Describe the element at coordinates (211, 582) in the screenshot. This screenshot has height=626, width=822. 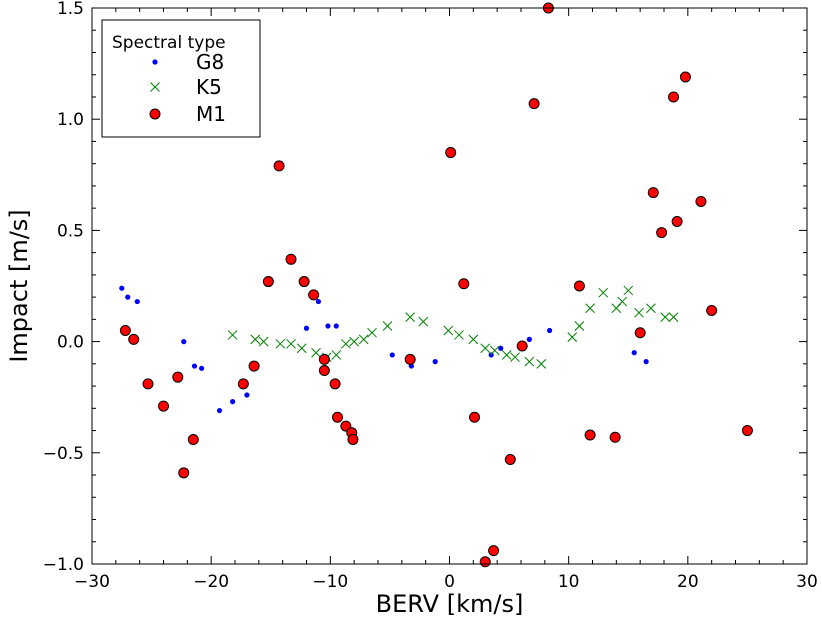
I see `x-tick-label: −20` at that location.